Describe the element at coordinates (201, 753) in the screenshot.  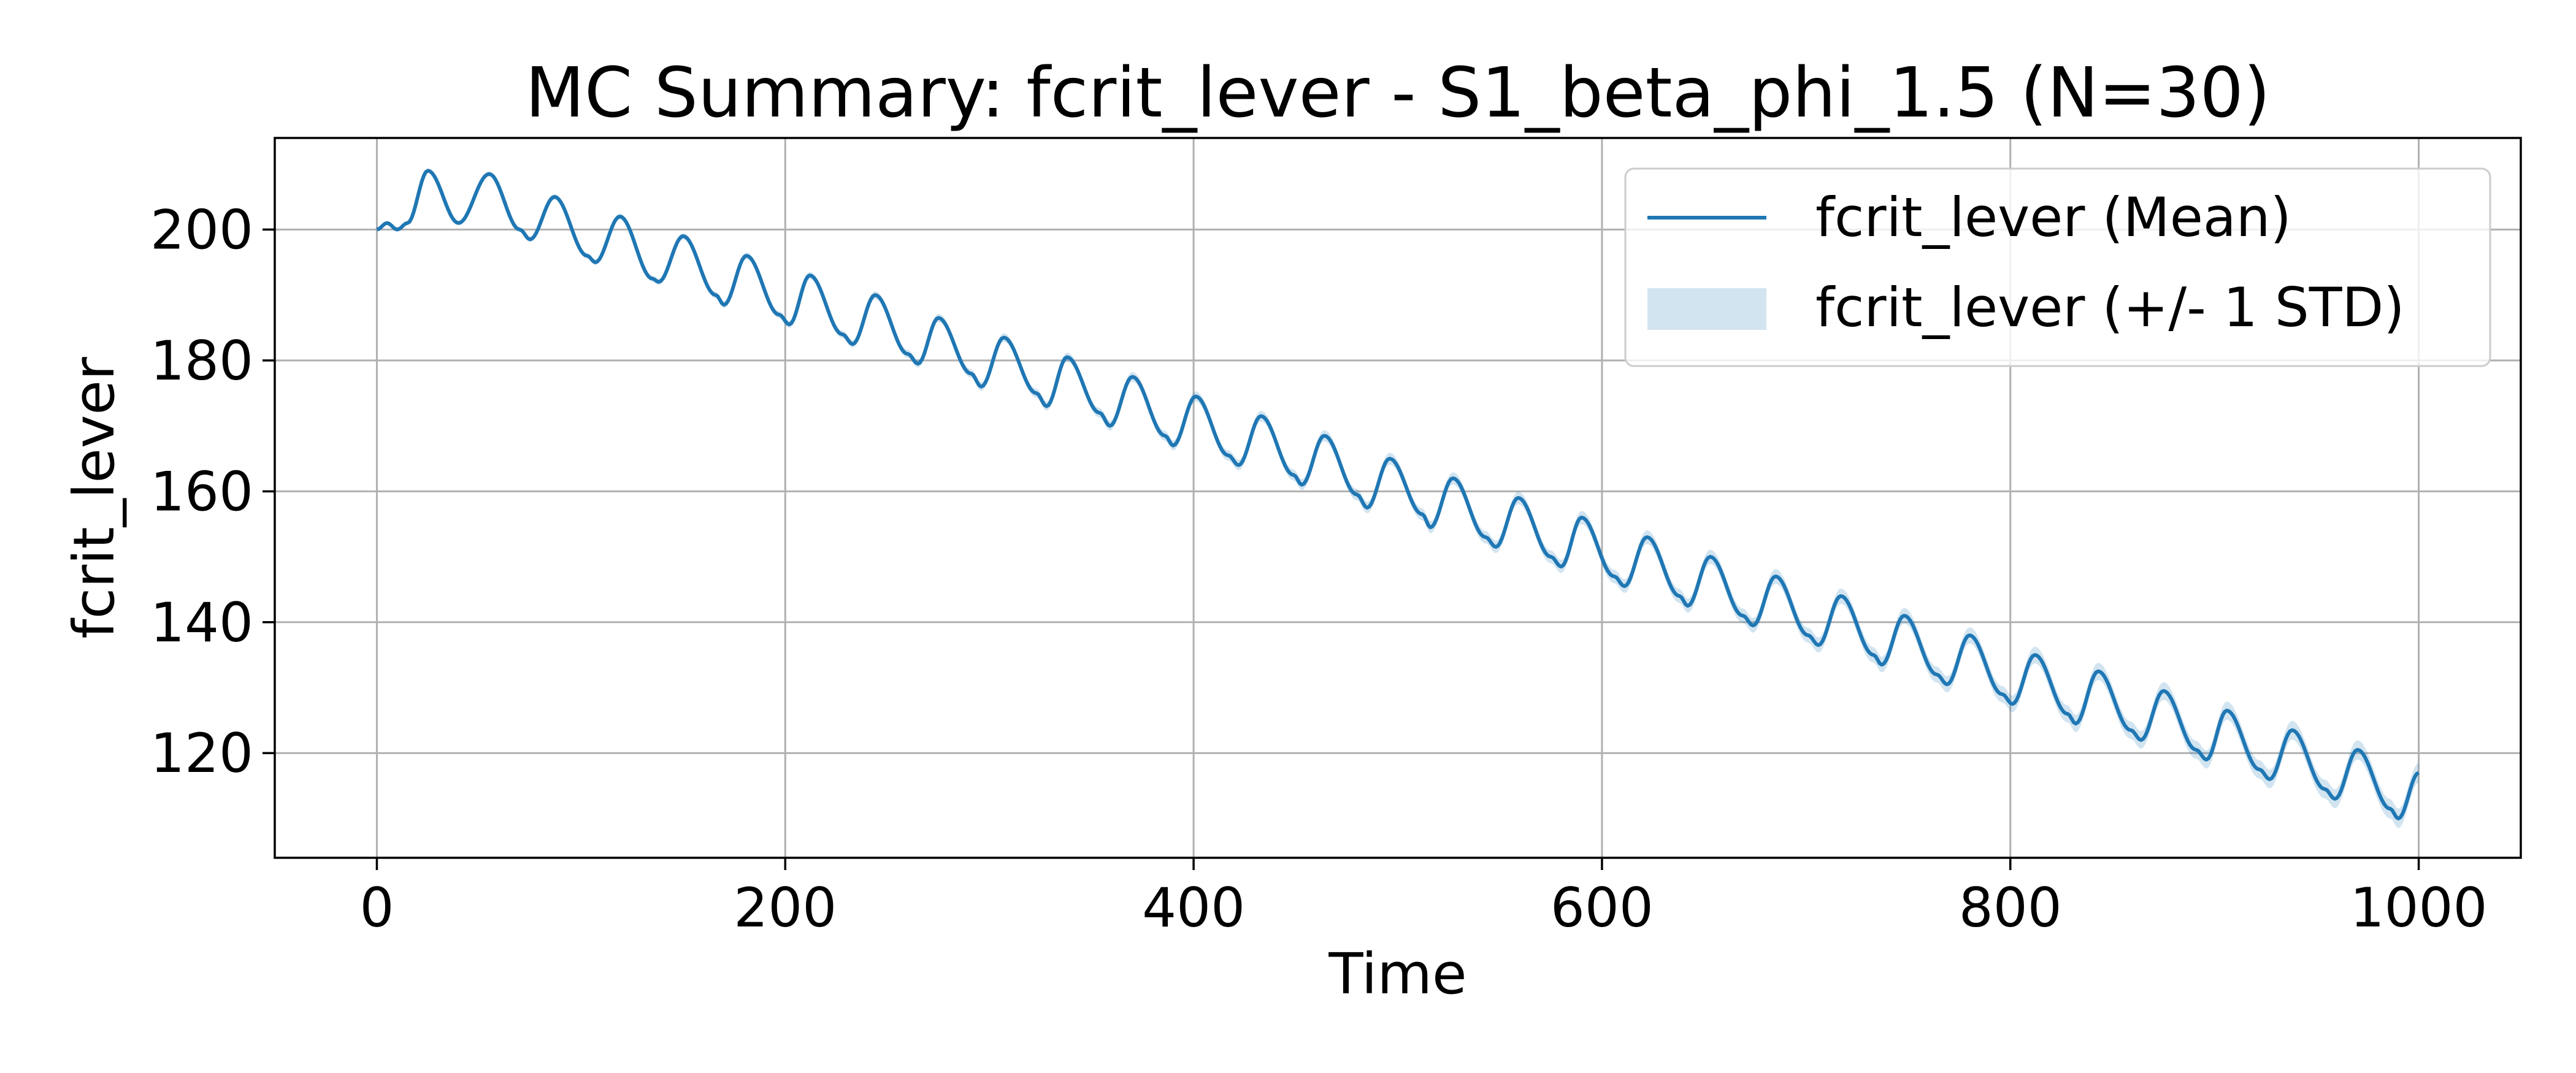
I see `y-tick-label: 120` at that location.